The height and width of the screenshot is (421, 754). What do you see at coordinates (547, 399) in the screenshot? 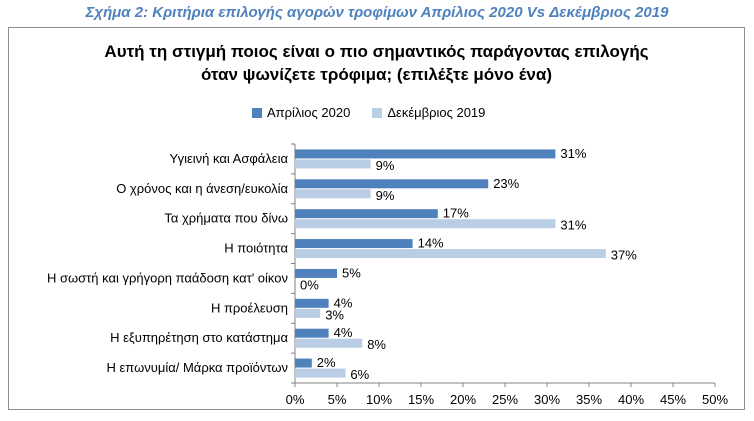
I see `x-tick-label-6: 30%` at bounding box center [547, 399].